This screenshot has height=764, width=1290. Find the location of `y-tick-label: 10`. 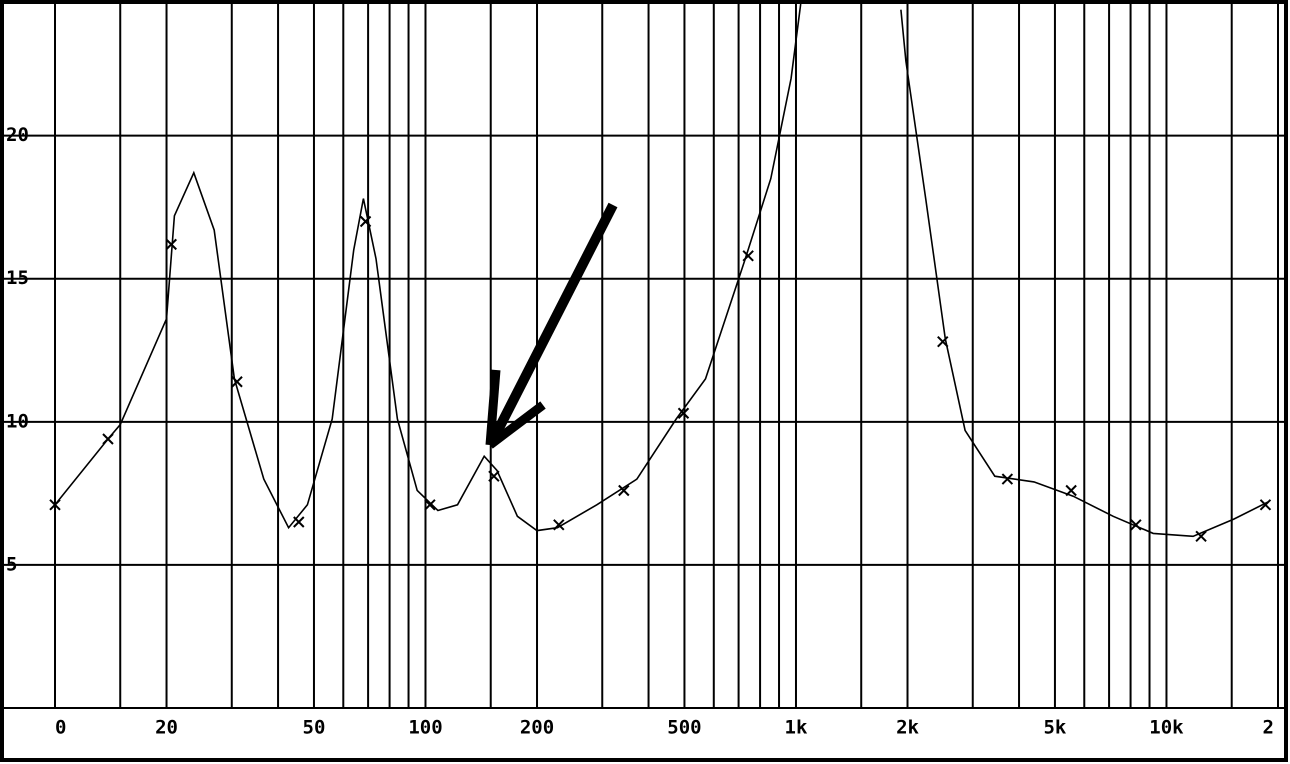

y-tick-label: 10 is located at coordinates (17, 421).